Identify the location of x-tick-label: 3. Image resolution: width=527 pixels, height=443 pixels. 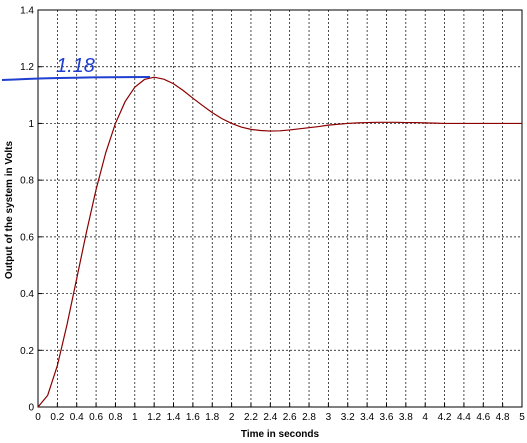
(329, 417).